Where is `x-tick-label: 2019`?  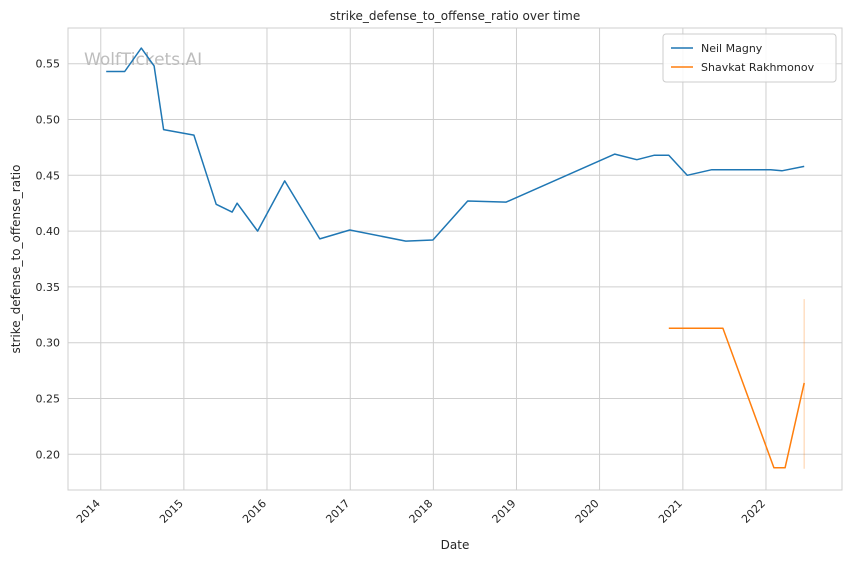
x-tick-label: 2019 is located at coordinates (504, 511).